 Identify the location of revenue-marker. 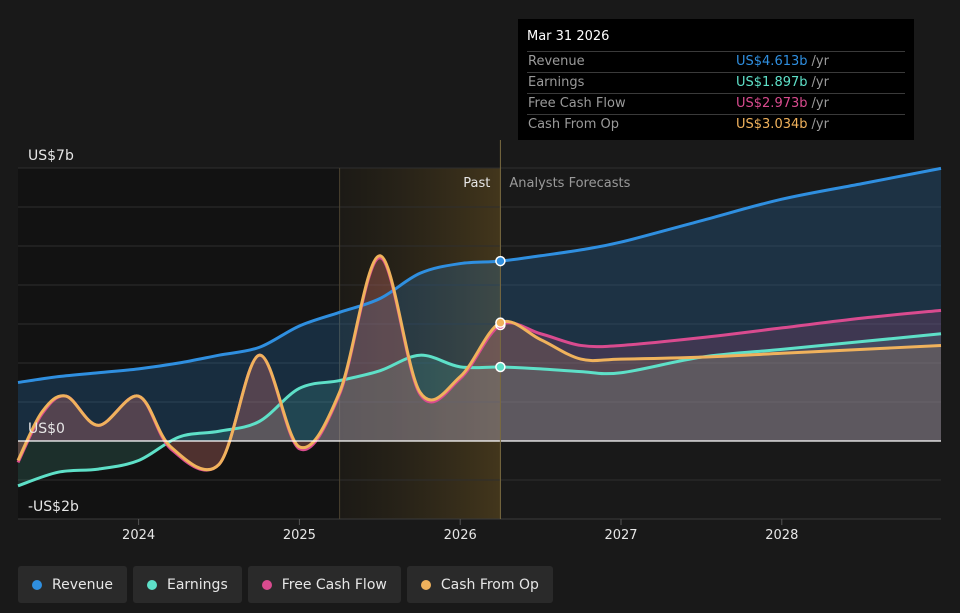
(500, 261).